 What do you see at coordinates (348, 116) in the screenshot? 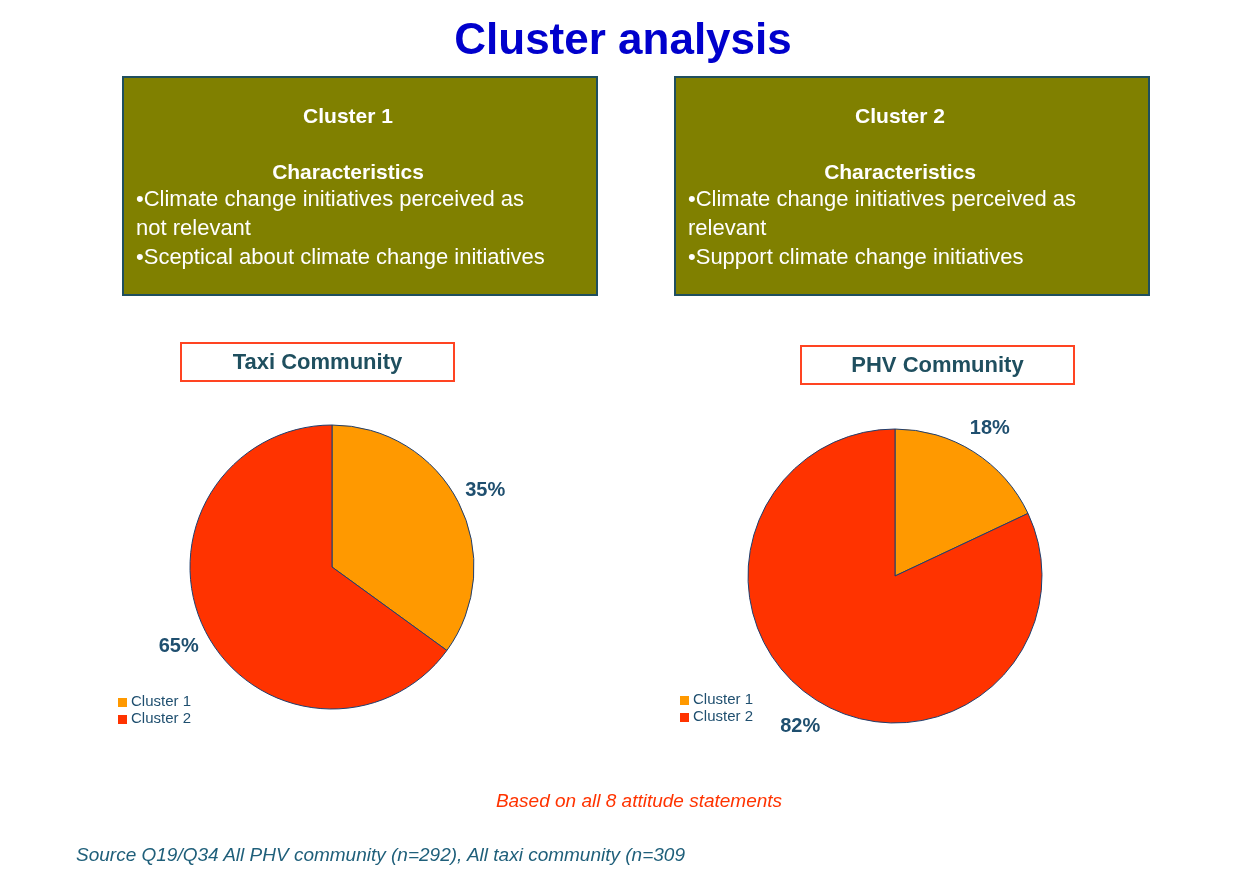
I see `text: Cluster 1` at bounding box center [348, 116].